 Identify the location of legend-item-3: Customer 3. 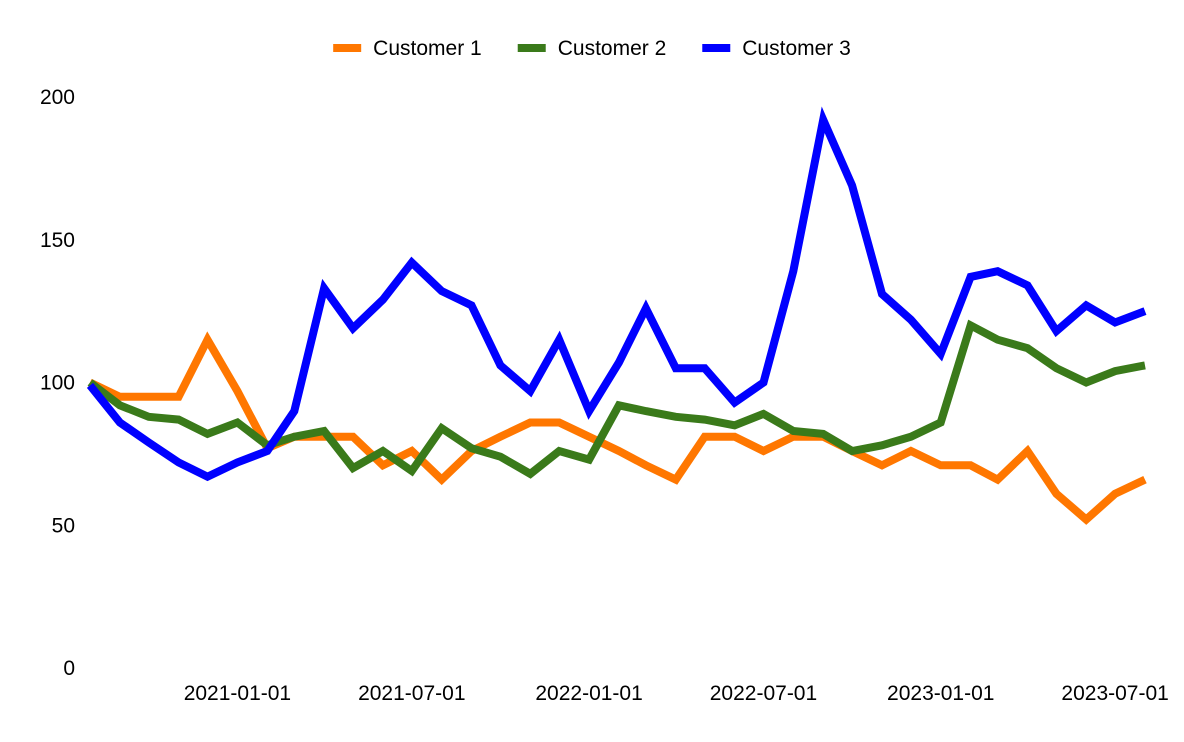
(776, 48).